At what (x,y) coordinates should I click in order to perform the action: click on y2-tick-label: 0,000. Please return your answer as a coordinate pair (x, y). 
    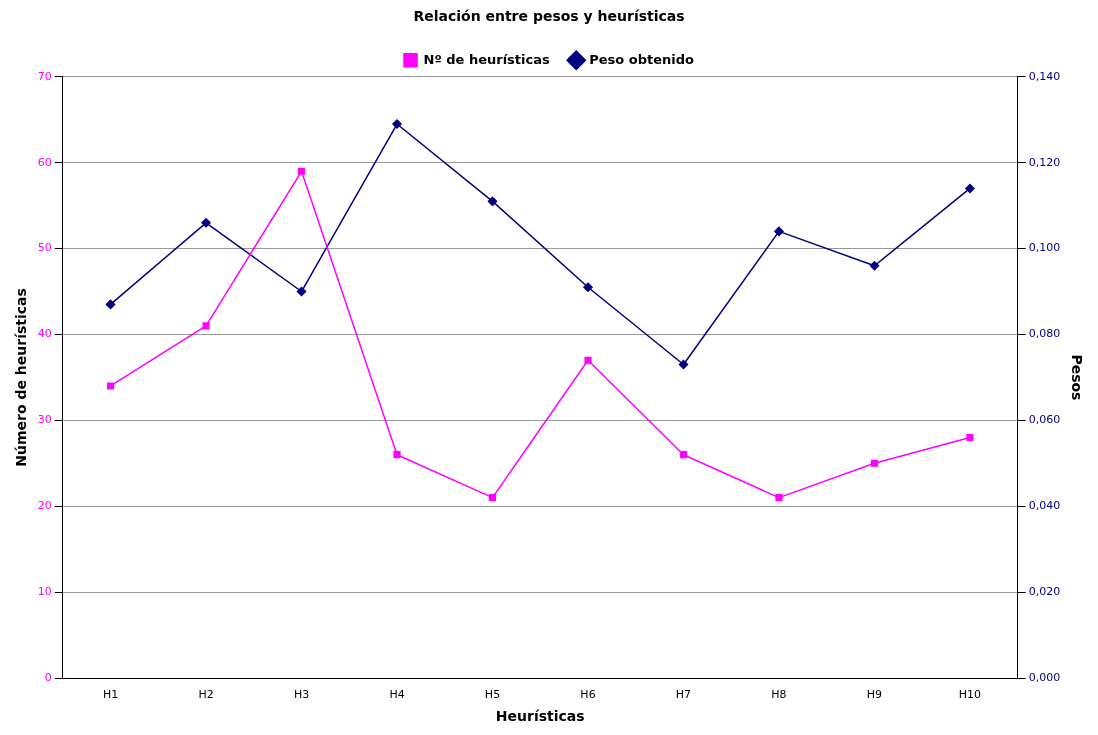
    Looking at the image, I should click on (1044, 677).